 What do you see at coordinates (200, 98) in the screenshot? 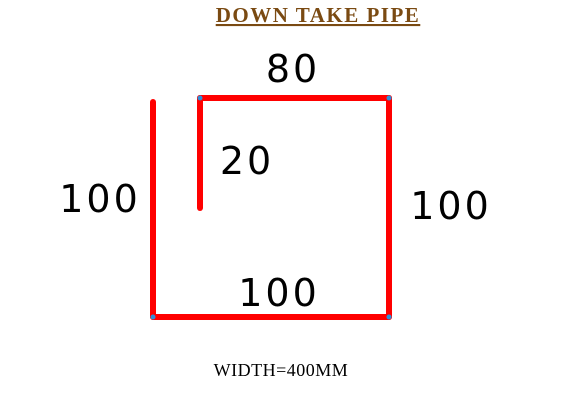
I see `corner-point-top-left` at bounding box center [200, 98].